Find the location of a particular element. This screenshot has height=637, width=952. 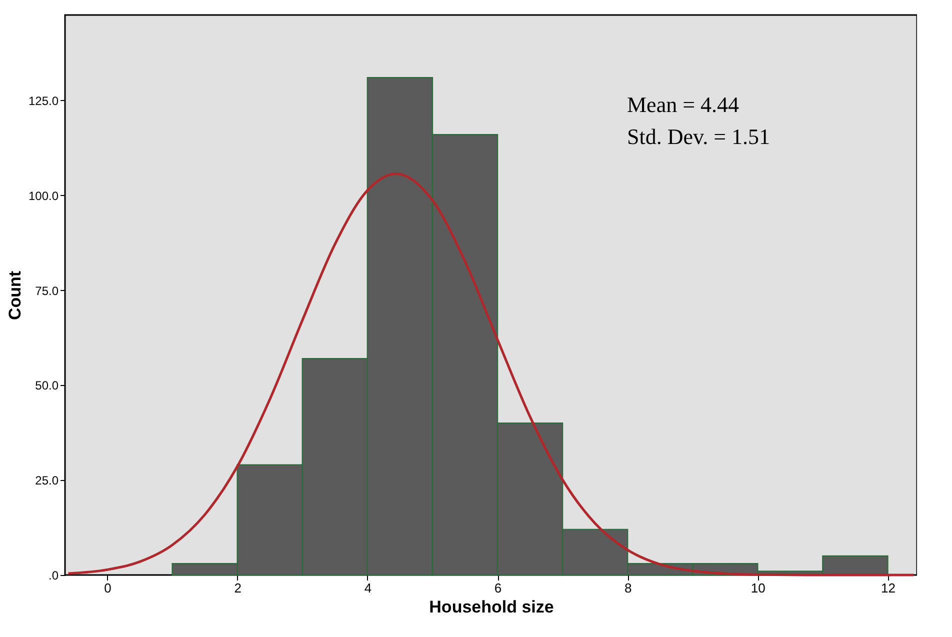

x-tick-label: 10 is located at coordinates (758, 588).